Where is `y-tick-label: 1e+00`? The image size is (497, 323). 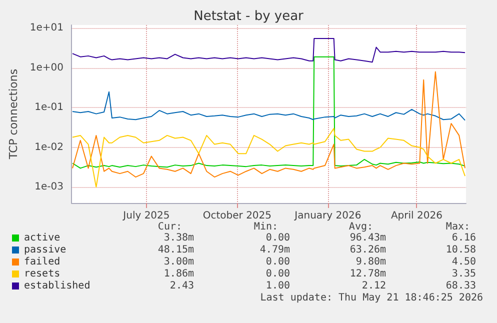 y-tick-label: 1e+00 is located at coordinates (47, 68).